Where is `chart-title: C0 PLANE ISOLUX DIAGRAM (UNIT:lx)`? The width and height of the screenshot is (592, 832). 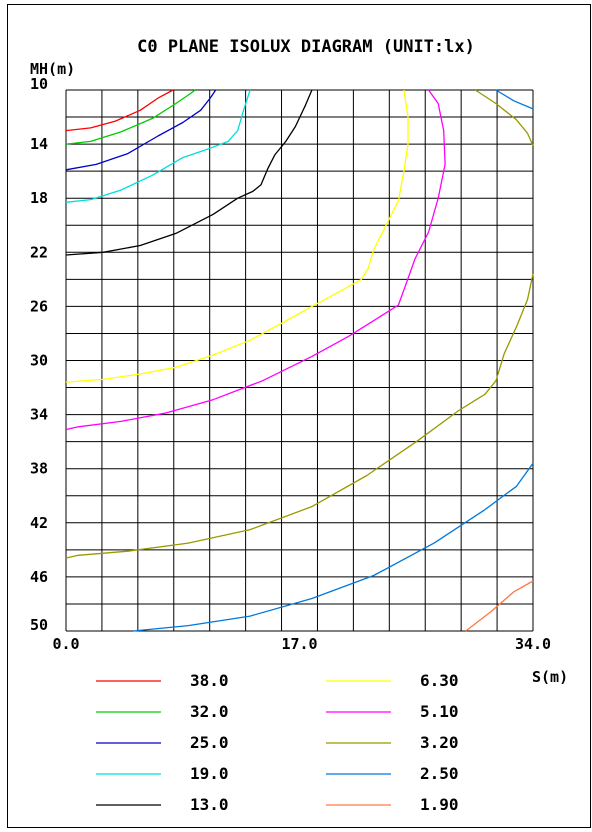 chart-title: C0 PLANE ISOLUX DIAGRAM (UNIT:lx) is located at coordinates (306, 47).